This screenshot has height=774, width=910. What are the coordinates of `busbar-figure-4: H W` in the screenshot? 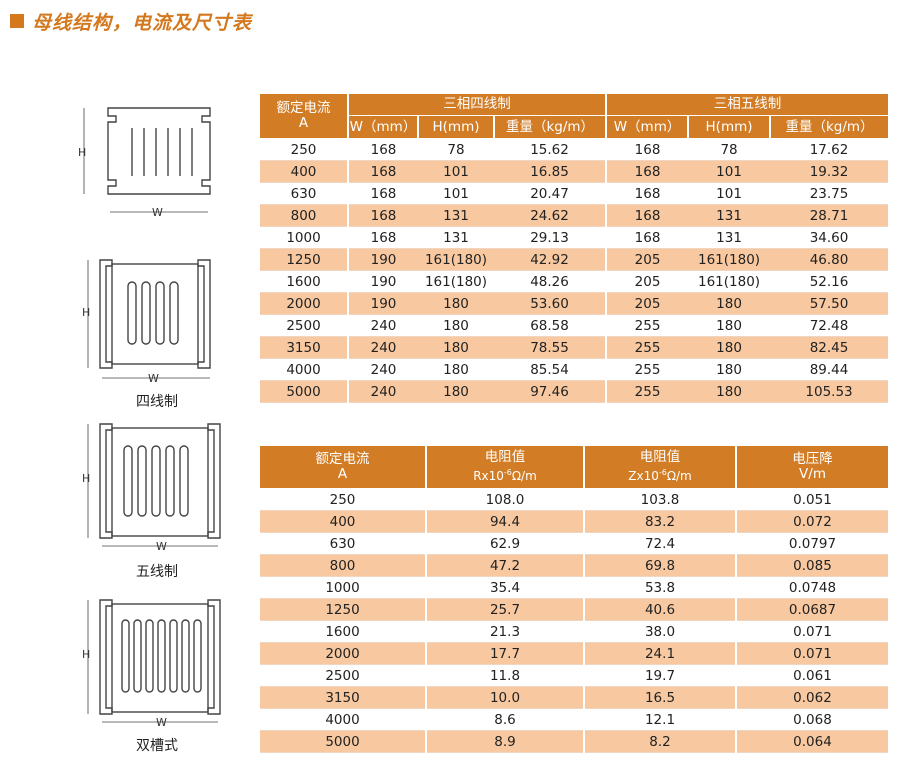 It's located at (151, 661).